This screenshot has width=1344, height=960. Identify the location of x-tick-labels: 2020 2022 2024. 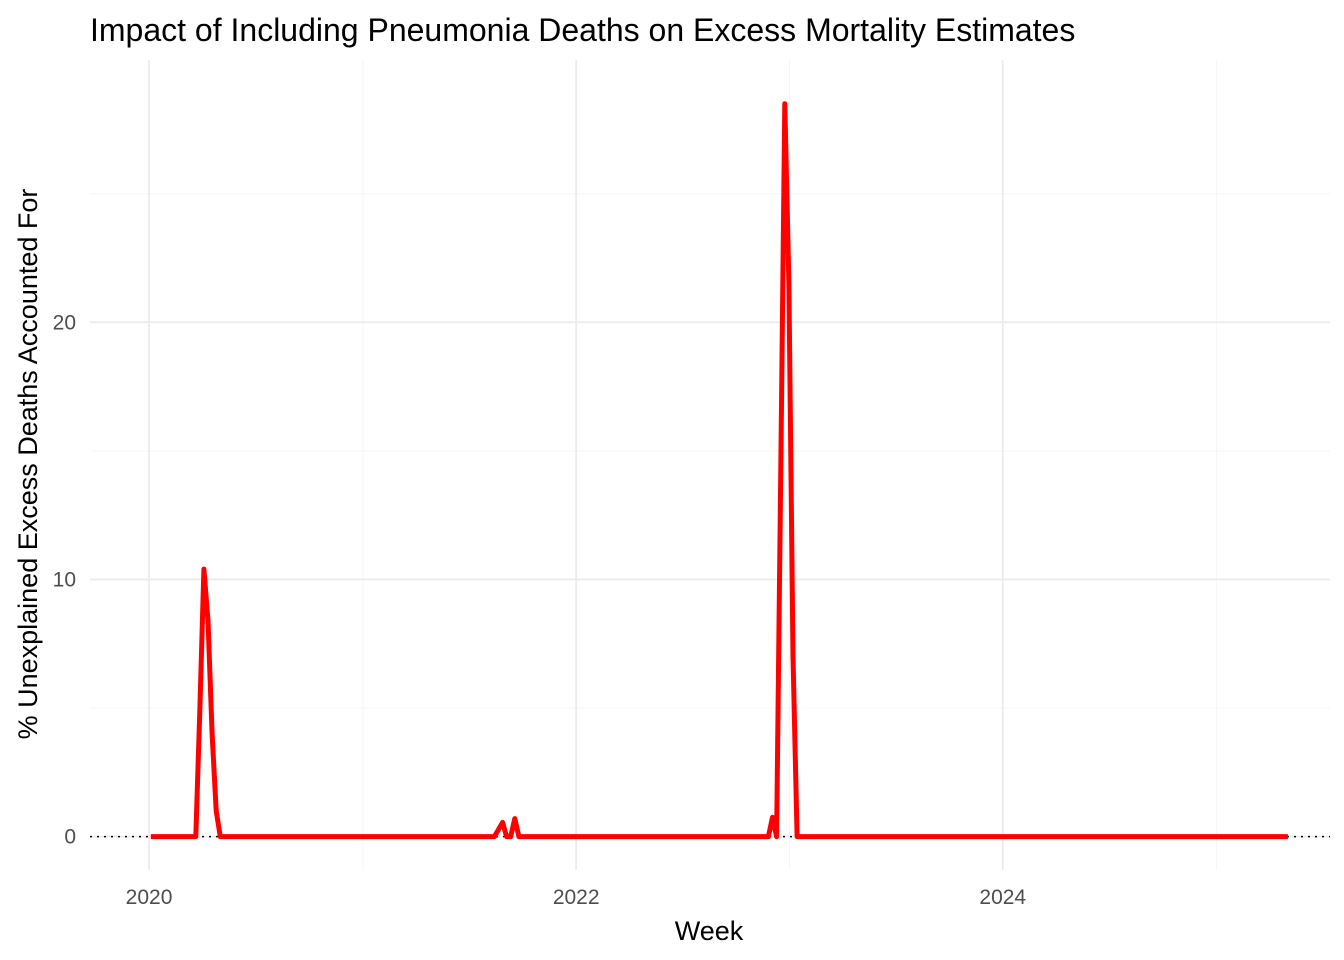
(576, 897).